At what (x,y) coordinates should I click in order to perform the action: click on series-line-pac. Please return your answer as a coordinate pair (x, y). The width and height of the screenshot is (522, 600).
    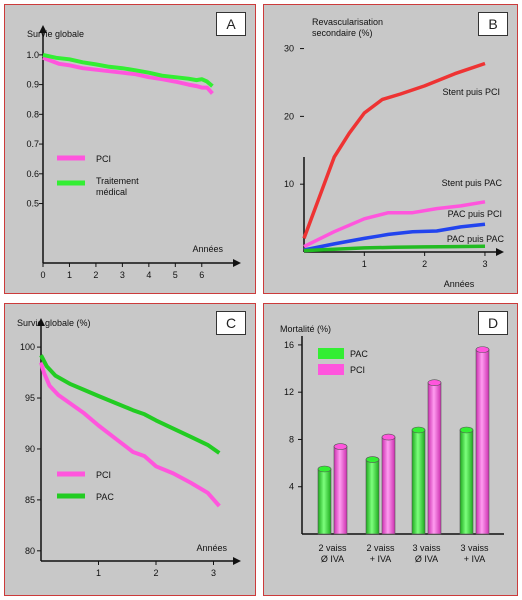
    Looking at the image, I should click on (130, 404).